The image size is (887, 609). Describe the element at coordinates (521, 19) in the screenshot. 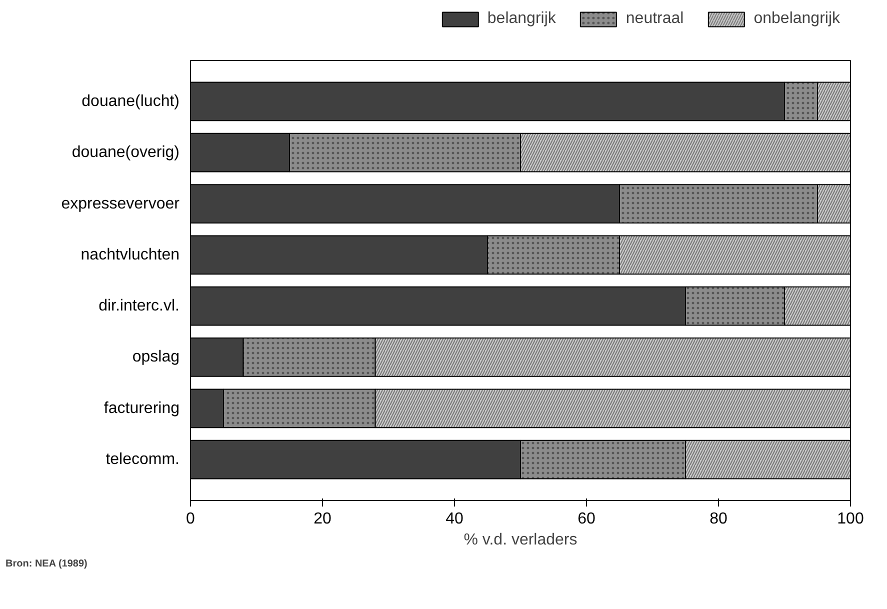

I see `legend-label: belangrijk` at that location.